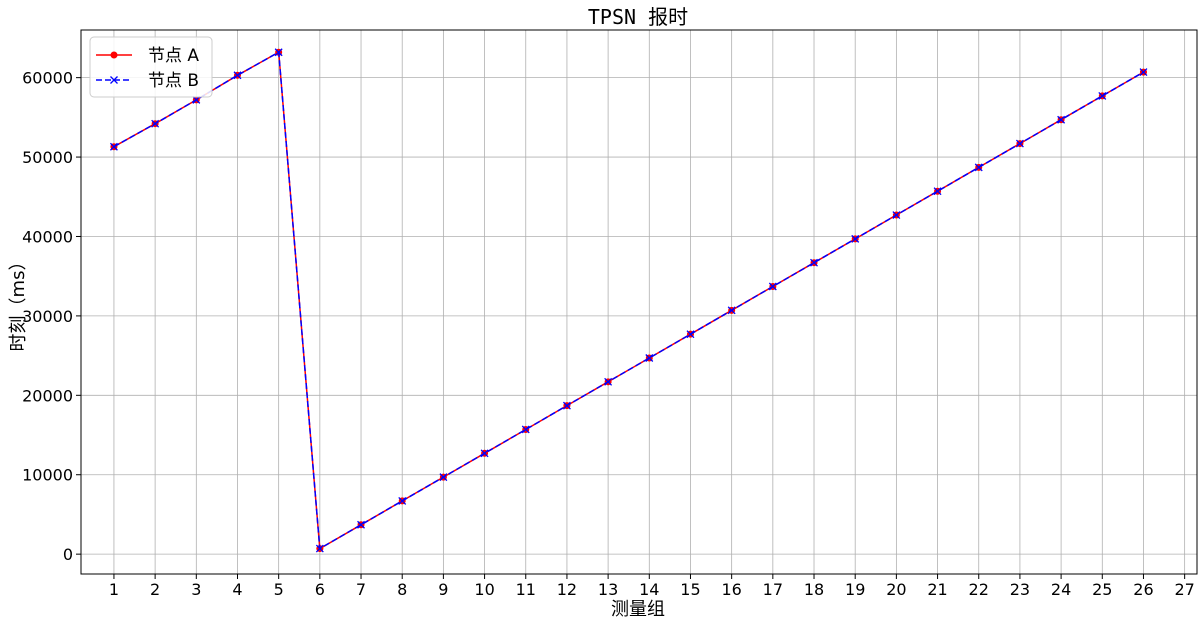 The height and width of the screenshot is (623, 1203). What do you see at coordinates (18, 302) in the screenshot?
I see `y-axis-label: 时刻（ms）` at bounding box center [18, 302].